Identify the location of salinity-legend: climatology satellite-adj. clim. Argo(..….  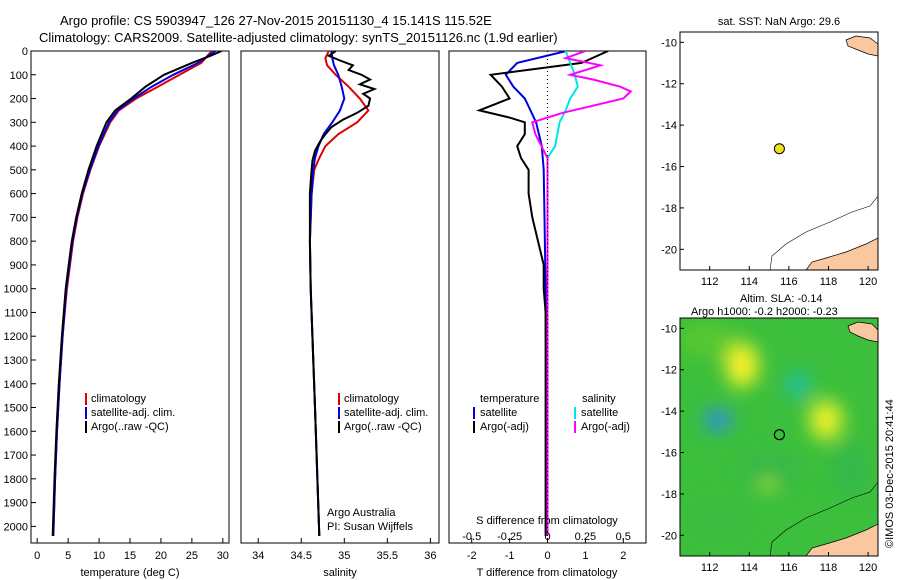
(377, 463).